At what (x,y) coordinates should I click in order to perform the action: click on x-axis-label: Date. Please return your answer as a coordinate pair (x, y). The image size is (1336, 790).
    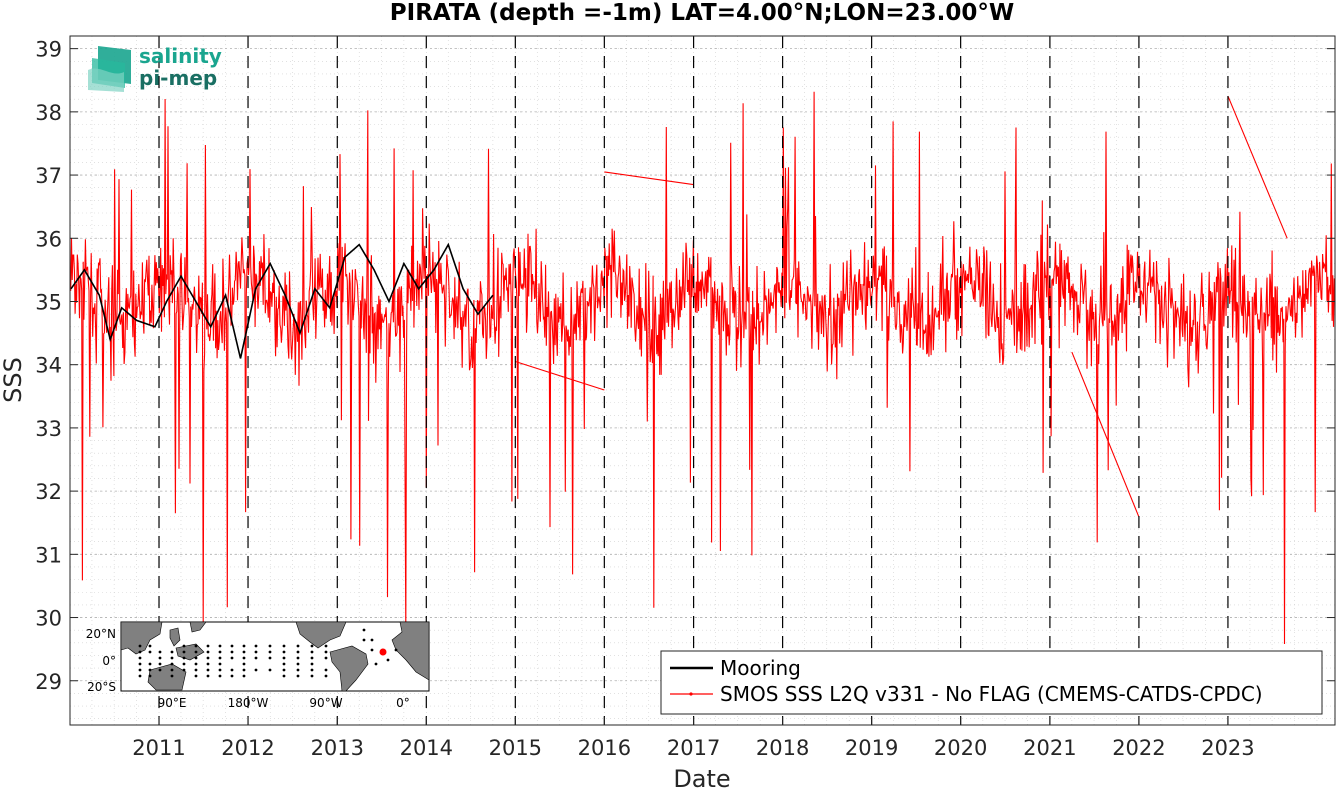
    Looking at the image, I should click on (701, 777).